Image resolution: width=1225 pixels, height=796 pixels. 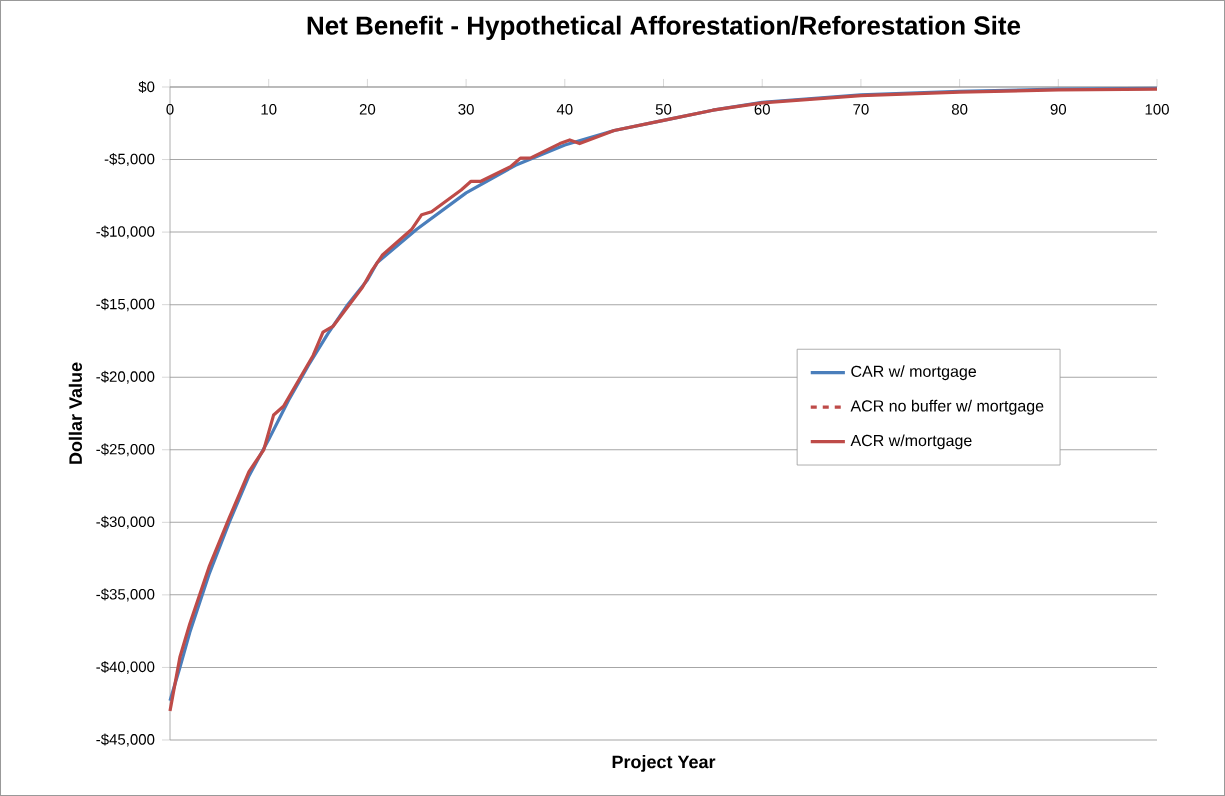 I want to click on x-tick-label: 0, so click(x=170, y=109).